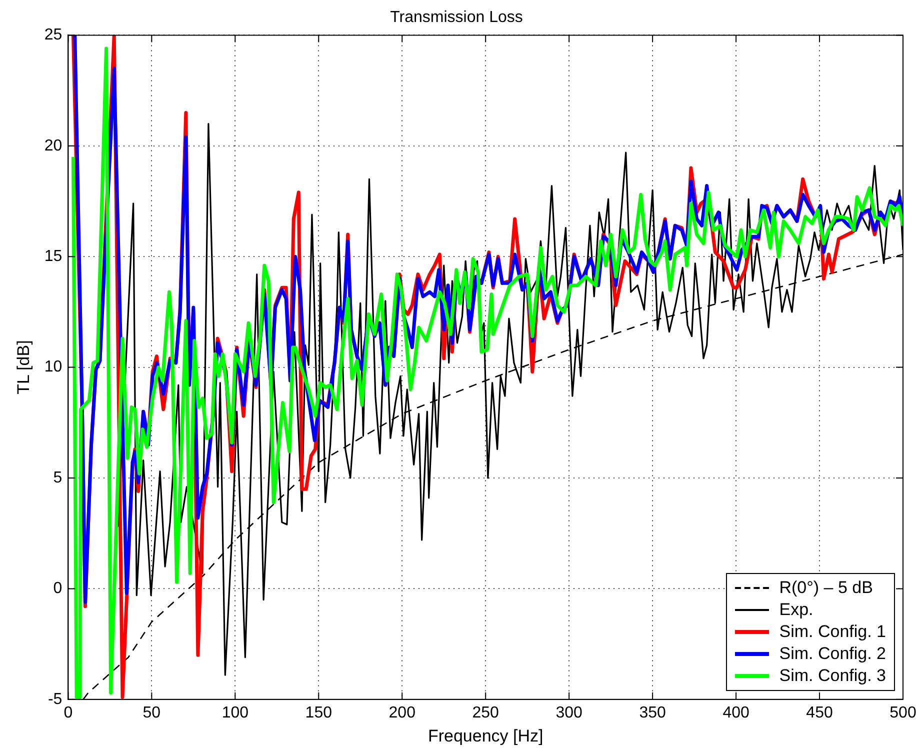  What do you see at coordinates (57, 477) in the screenshot?
I see `y-tick-label: 5` at bounding box center [57, 477].